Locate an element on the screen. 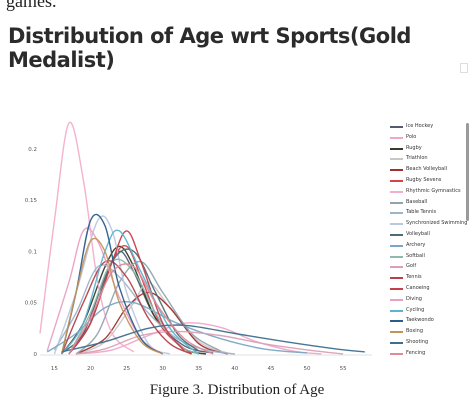  legend-item: Softball is located at coordinates (426, 256).